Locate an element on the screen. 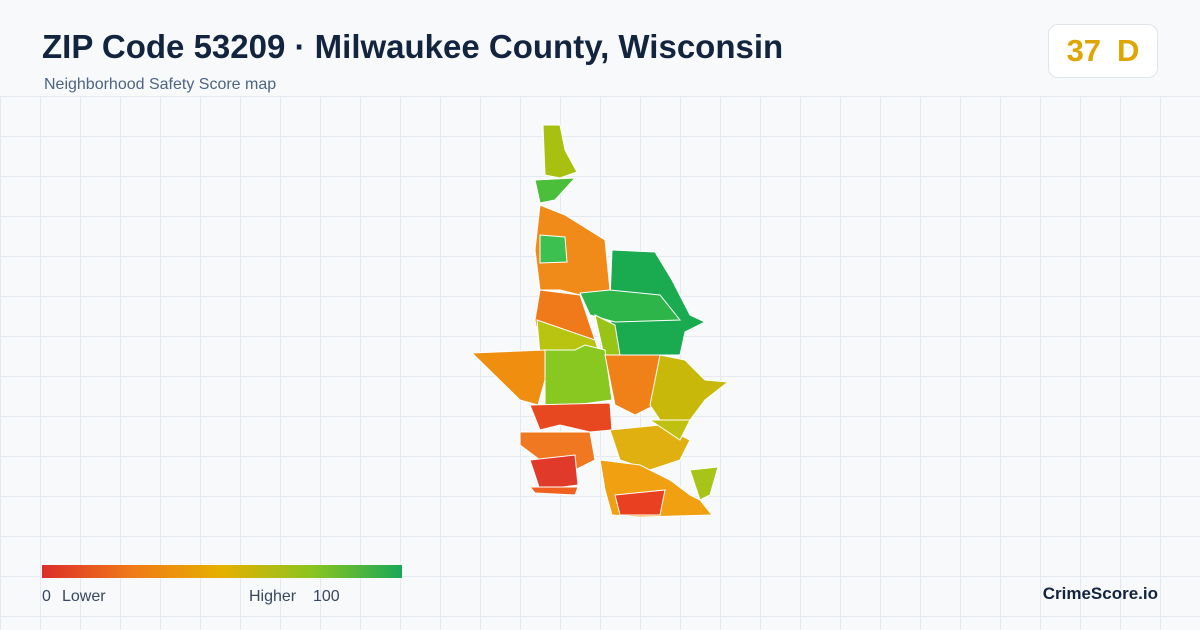 This screenshot has height=630, width=1200. subtitle: Neighborhood Safety Score map is located at coordinates (160, 84).